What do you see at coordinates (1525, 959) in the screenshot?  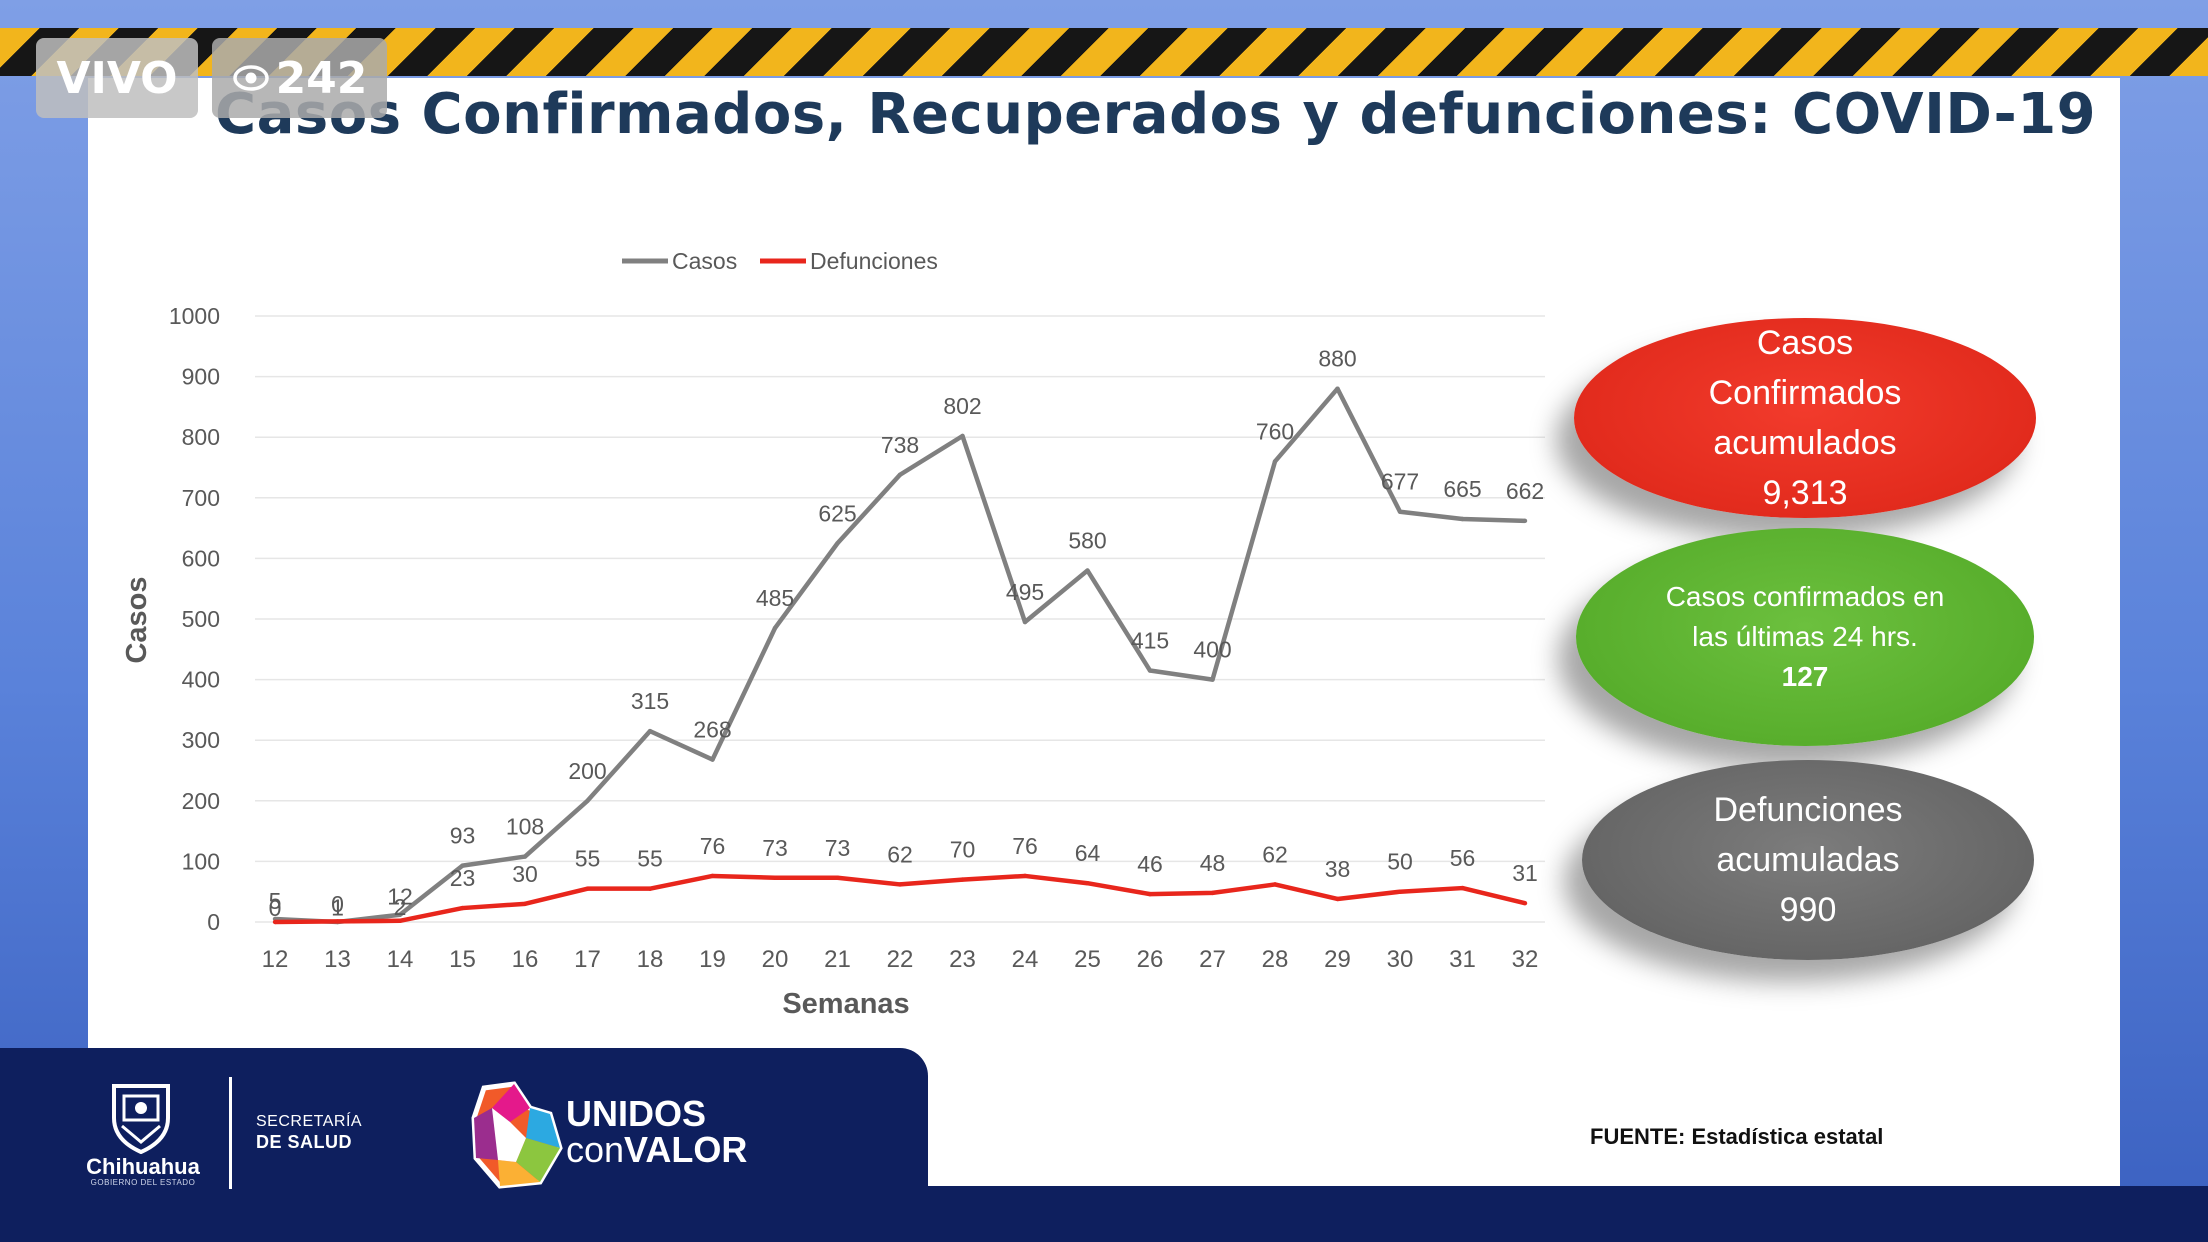 I see `x-tick-label: 32` at bounding box center [1525, 959].